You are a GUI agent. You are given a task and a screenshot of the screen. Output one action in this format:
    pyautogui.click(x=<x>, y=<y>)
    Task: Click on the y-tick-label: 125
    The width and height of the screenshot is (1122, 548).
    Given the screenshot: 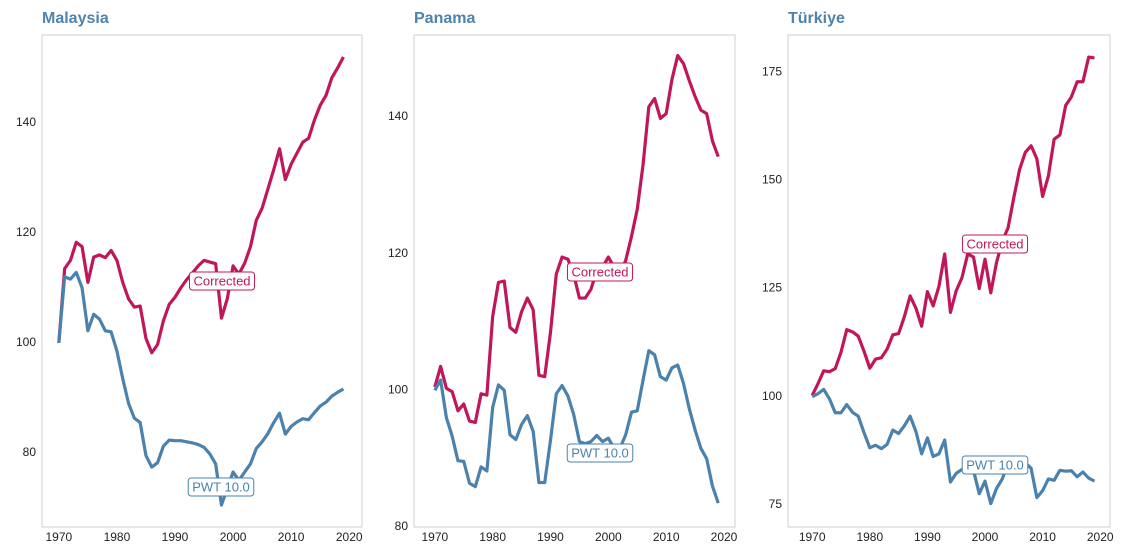 What is the action you would take?
    pyautogui.click(x=772, y=288)
    